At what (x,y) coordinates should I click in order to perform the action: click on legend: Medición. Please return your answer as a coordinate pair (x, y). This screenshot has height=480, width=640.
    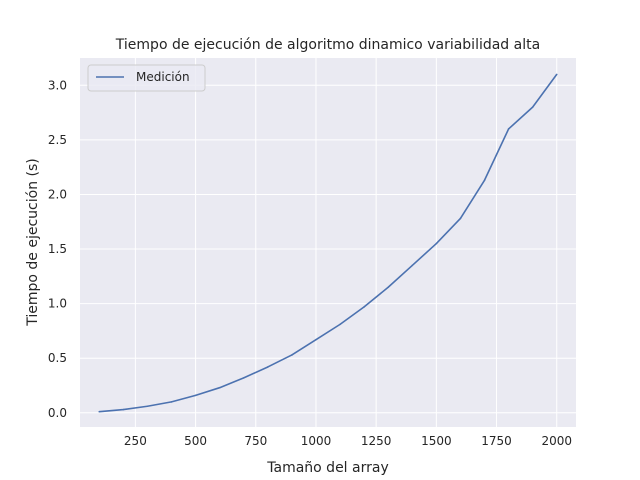
    Looking at the image, I should click on (146, 78).